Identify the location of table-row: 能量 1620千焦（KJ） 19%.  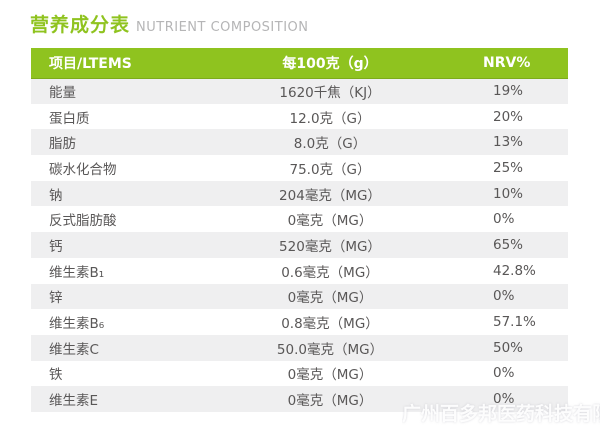
(299, 91).